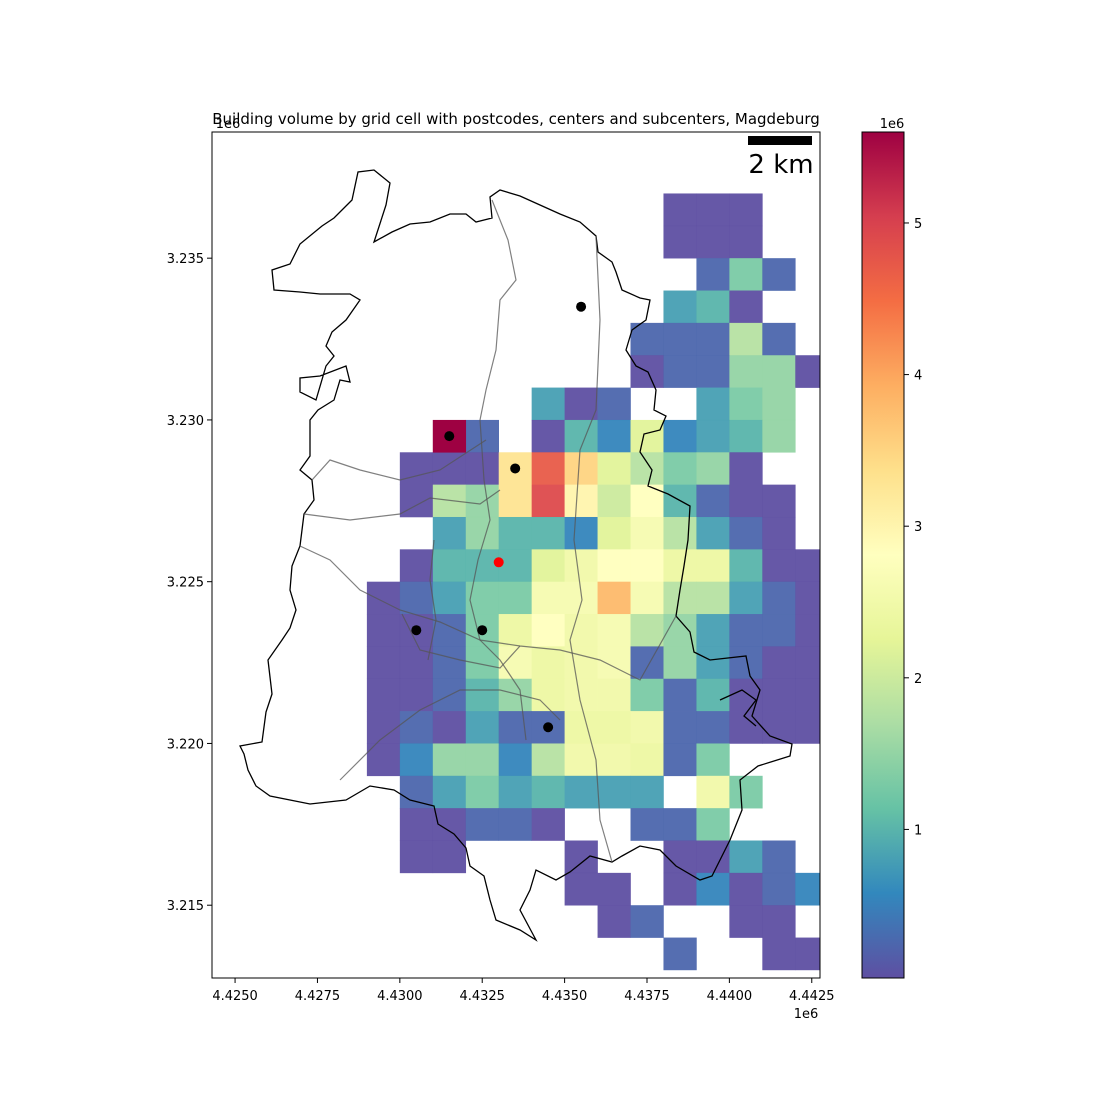 This screenshot has width=1100, height=1100. What do you see at coordinates (185, 583) in the screenshot?
I see `y-tick-label: 3.225` at bounding box center [185, 583].